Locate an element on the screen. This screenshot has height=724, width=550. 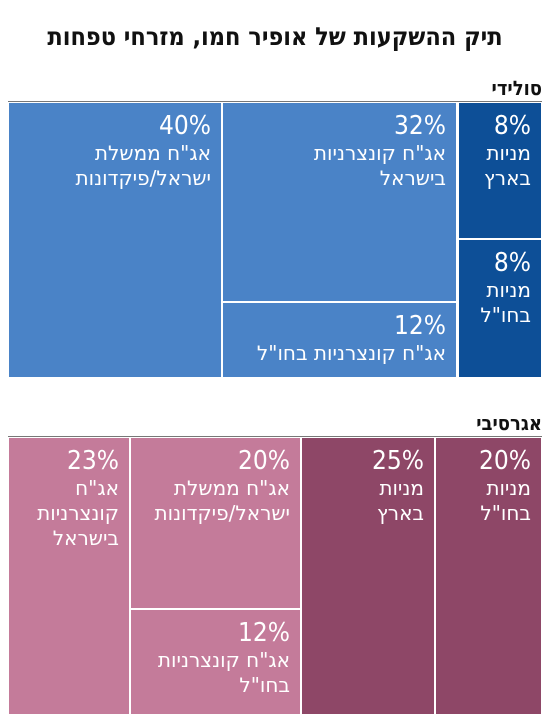
treemap-tile: 20% מניות בחו"ל is located at coordinates (488, 576).